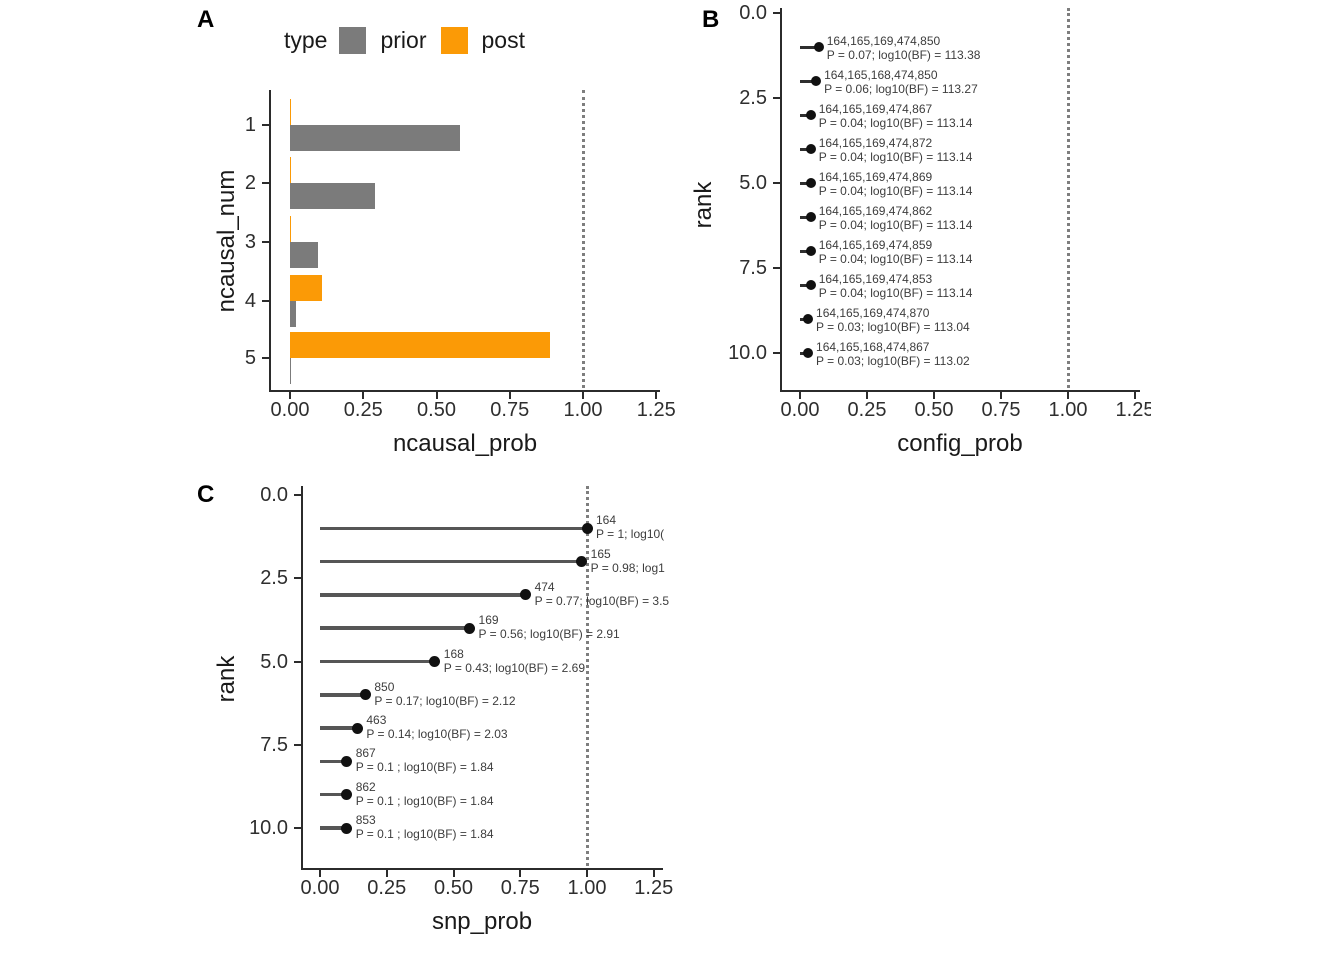 This screenshot has height=960, width=1344. I want to click on ref-line-A, so click(583, 239).